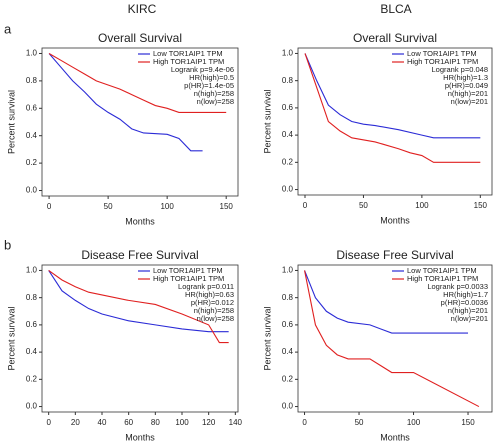 The image size is (500, 442). Describe the element at coordinates (75, 422) in the screenshot. I see `x-tick-label: 20` at that location.